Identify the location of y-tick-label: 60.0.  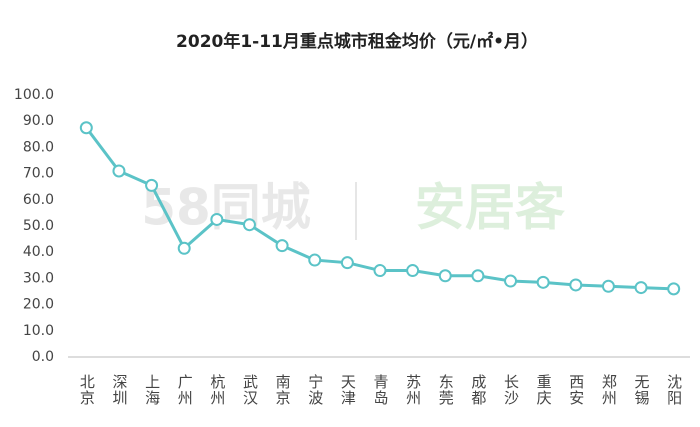
(38, 200).